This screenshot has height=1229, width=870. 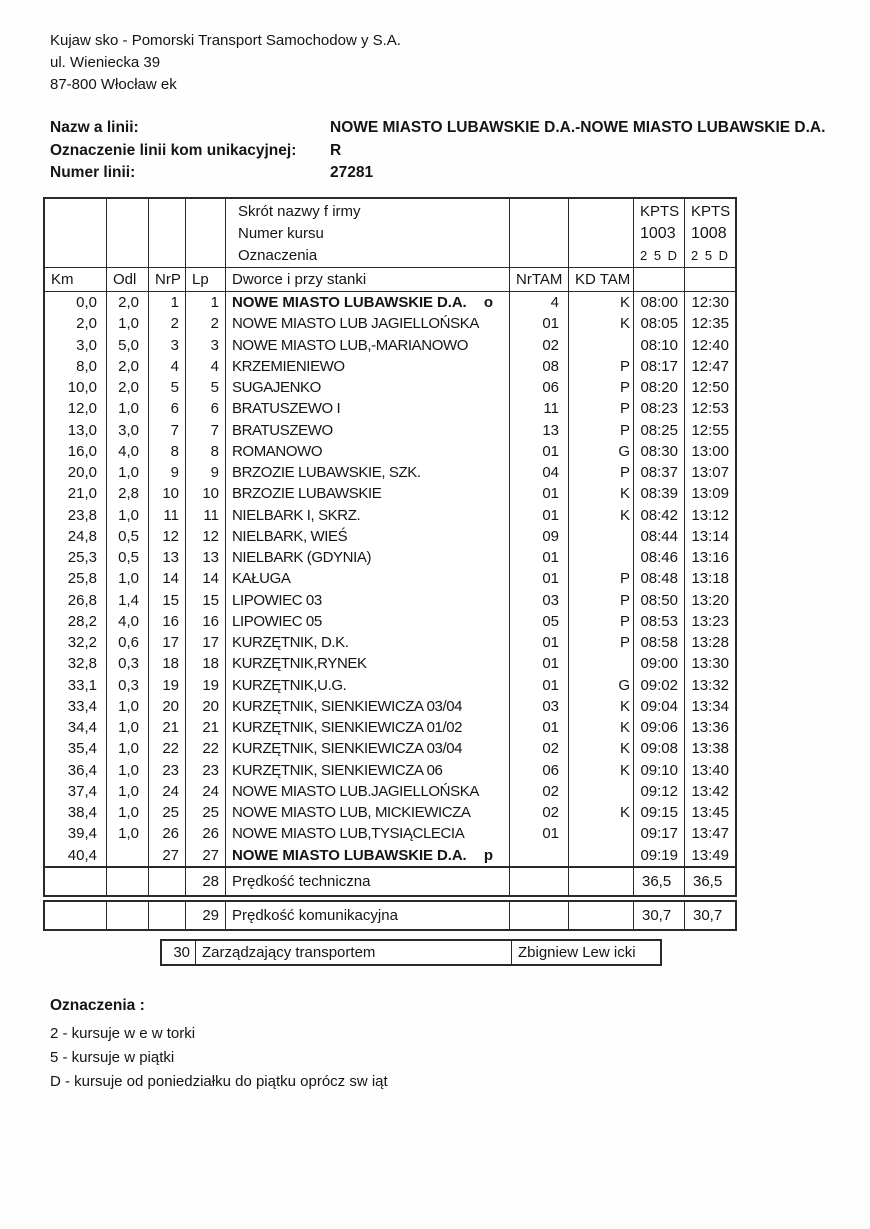 I want to click on odl-cell: 4,0, so click(x=128, y=451).